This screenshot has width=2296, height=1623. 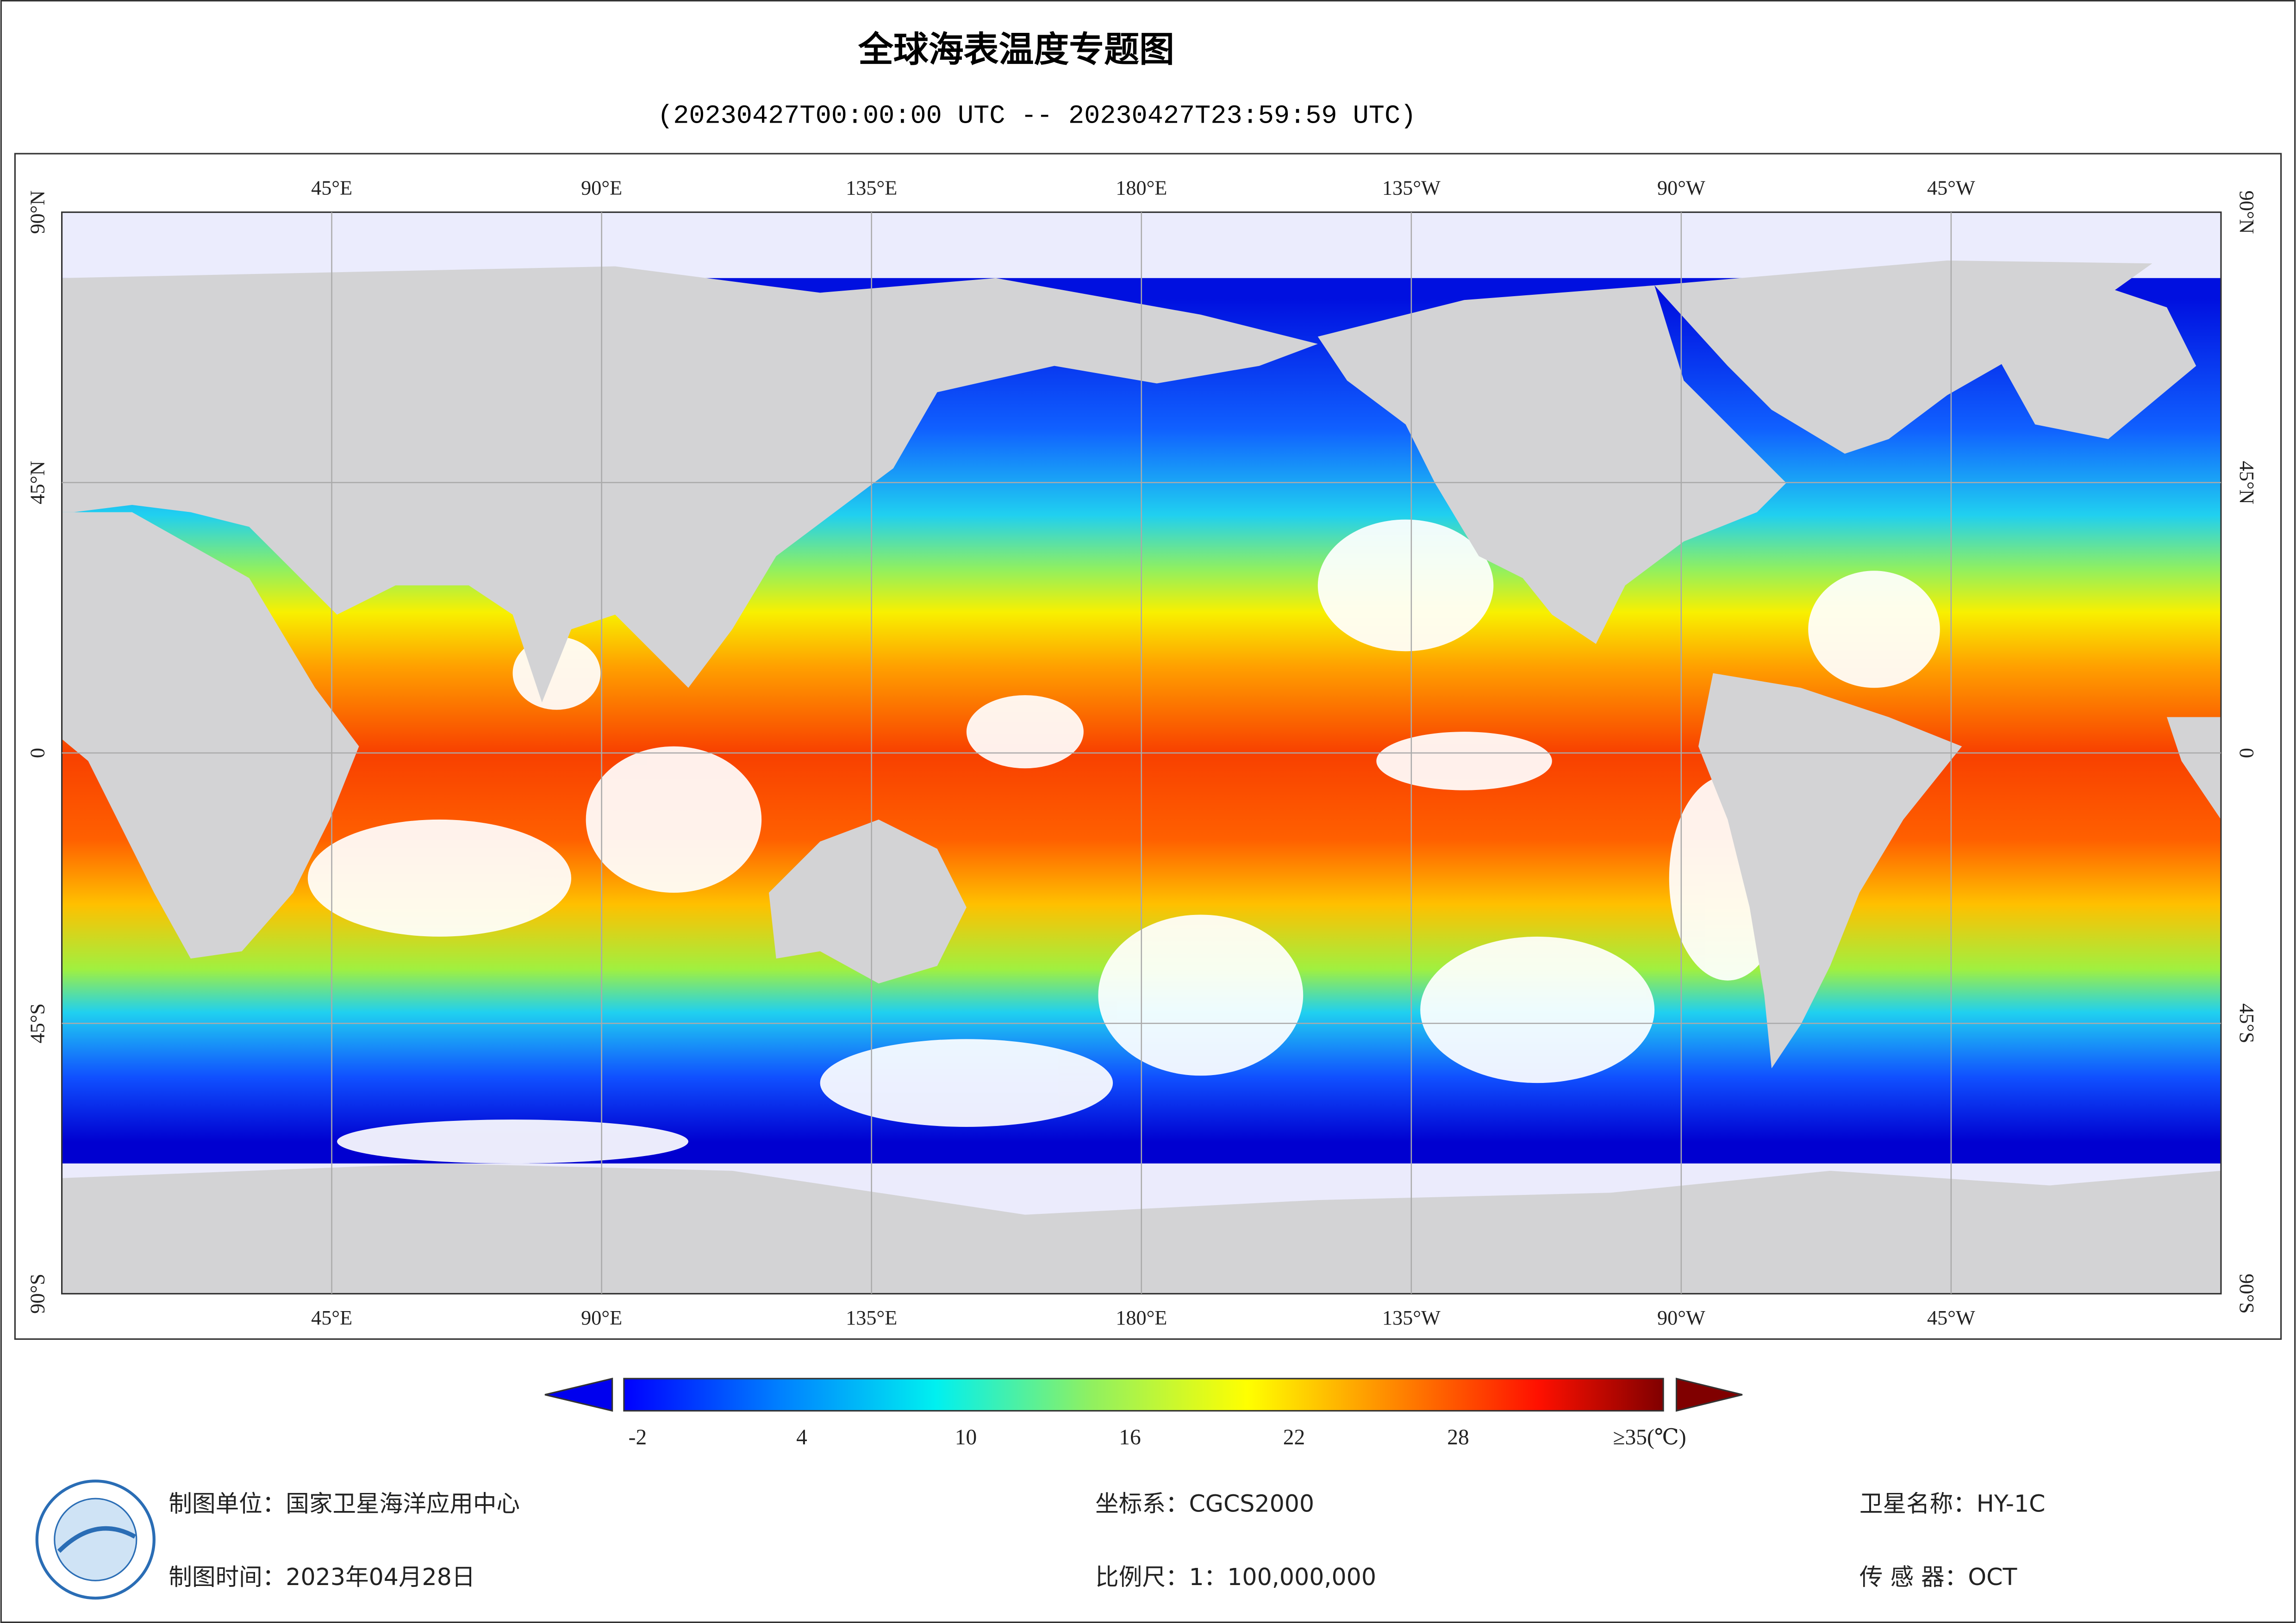 I want to click on lat-label-right: 45°S, so click(x=2246, y=1023).